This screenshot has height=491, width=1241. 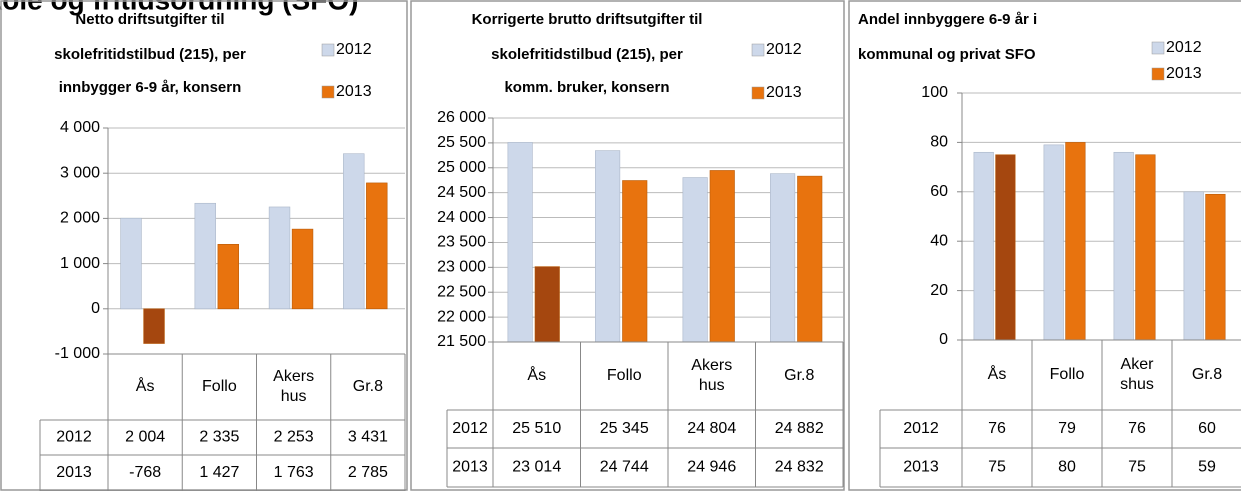 What do you see at coordinates (461, 341) in the screenshot?
I see `y-tick-label: 21 500` at bounding box center [461, 341].